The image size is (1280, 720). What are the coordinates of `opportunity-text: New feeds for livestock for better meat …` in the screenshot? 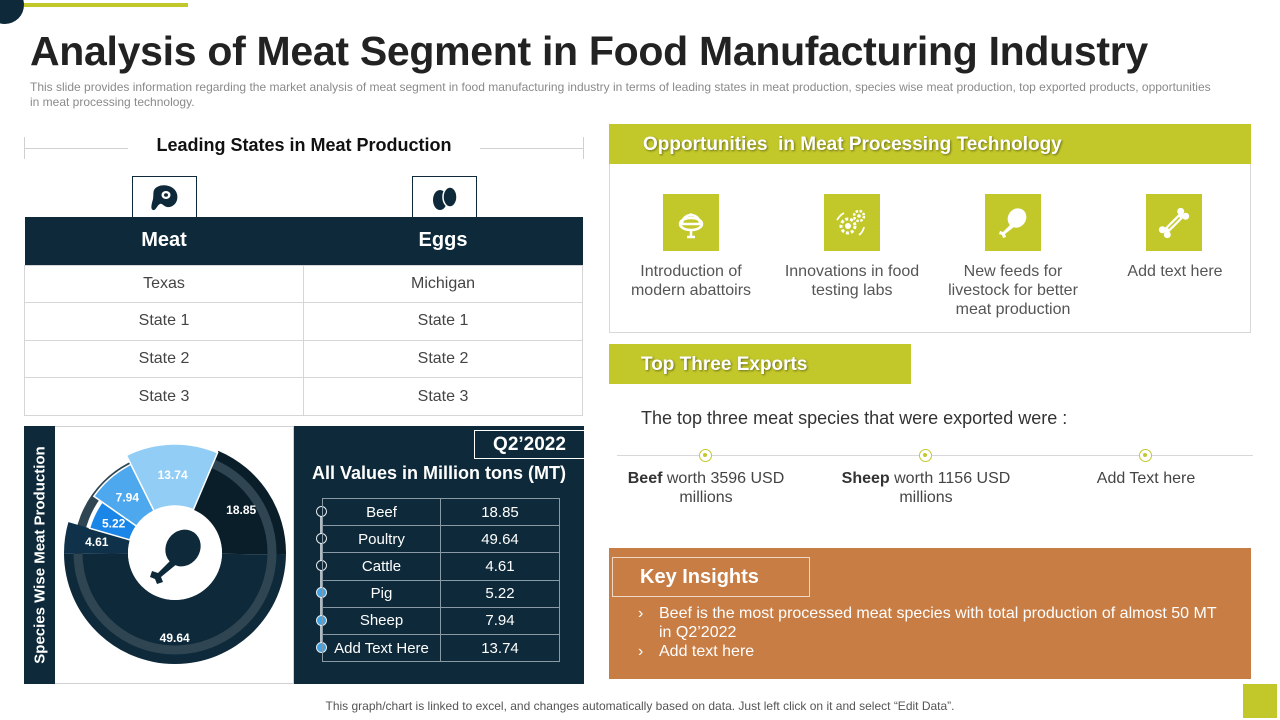 It's located at (1013, 290).